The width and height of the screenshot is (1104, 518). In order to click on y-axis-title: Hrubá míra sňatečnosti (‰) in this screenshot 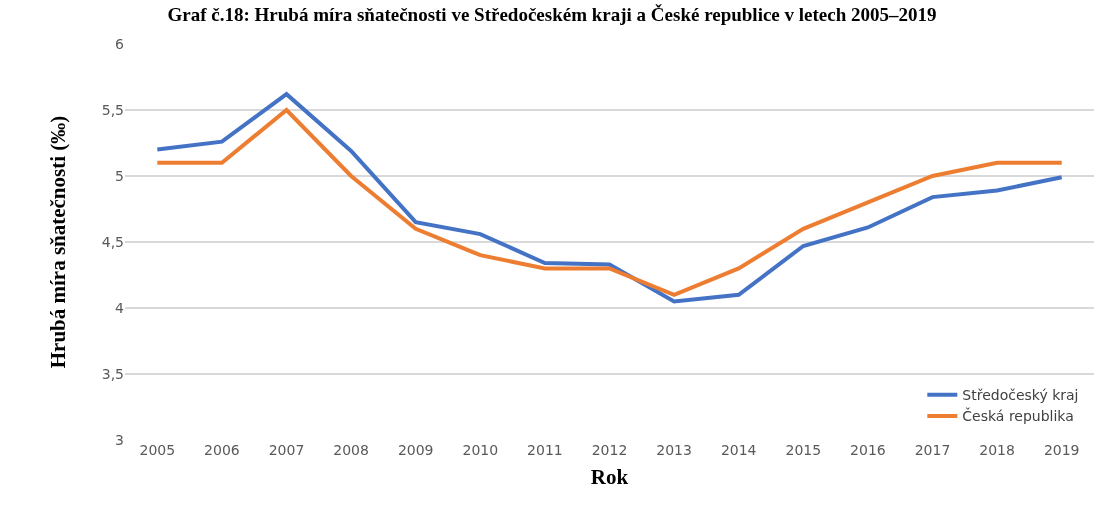, I will do `click(57, 242)`.